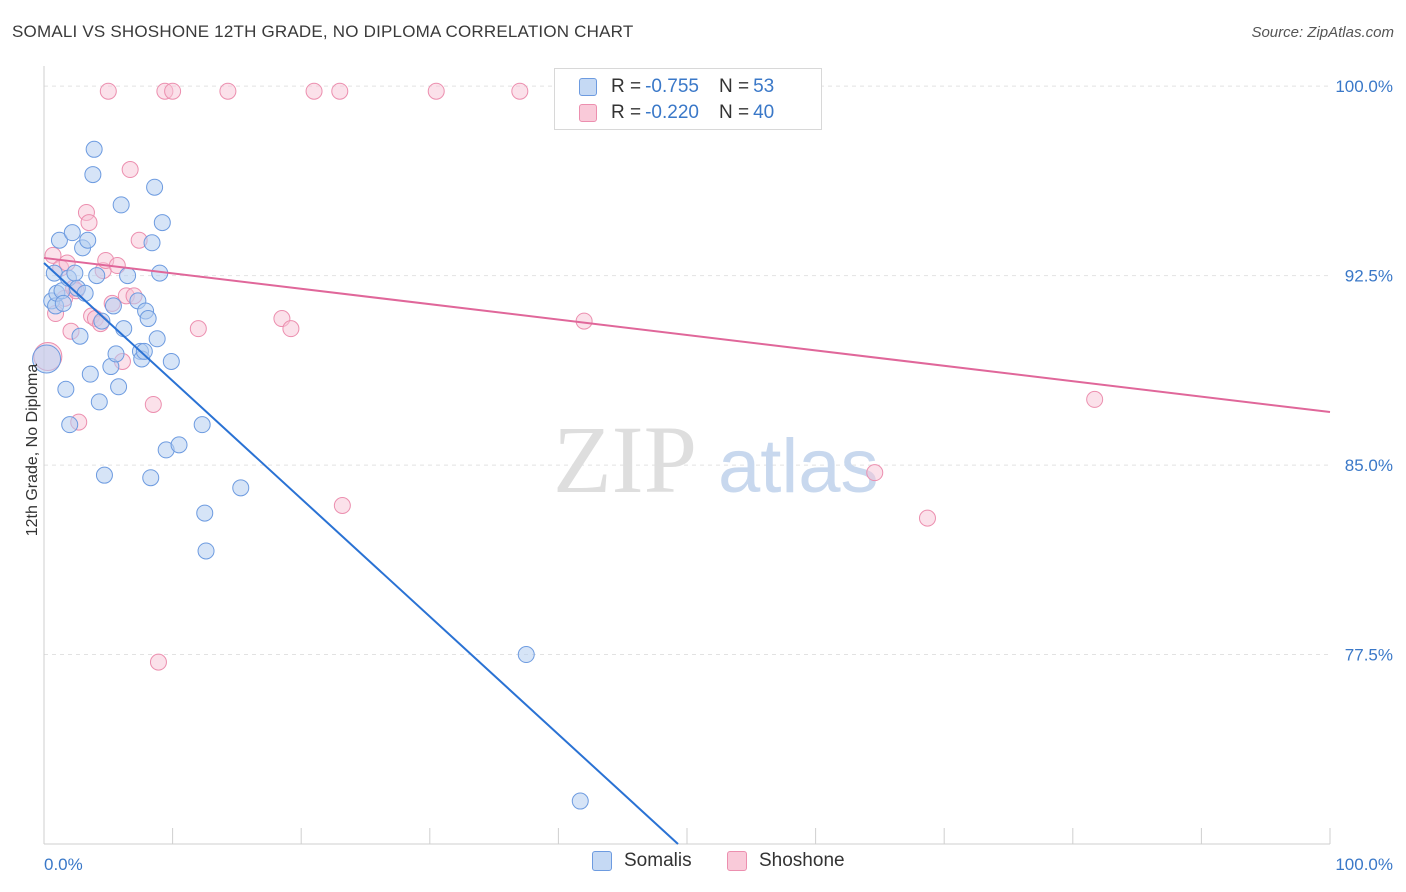 This screenshot has width=1406, height=892. I want to click on legend-label-shoshone: Shoshone, so click(802, 860).